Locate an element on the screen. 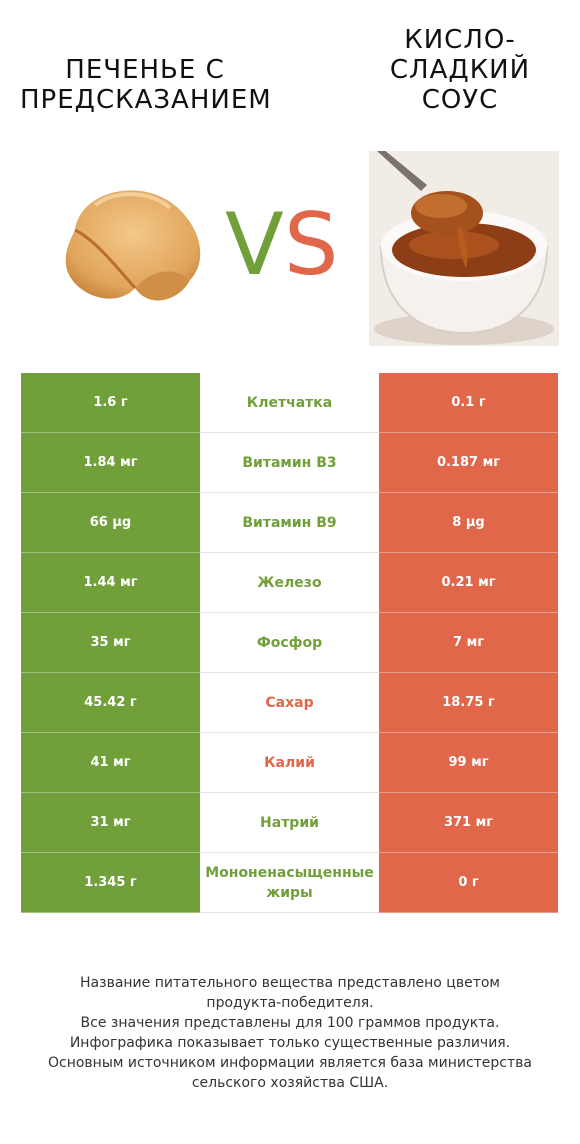 This screenshot has height=1144, width=580. left-value: 1.345 г is located at coordinates (110, 883).